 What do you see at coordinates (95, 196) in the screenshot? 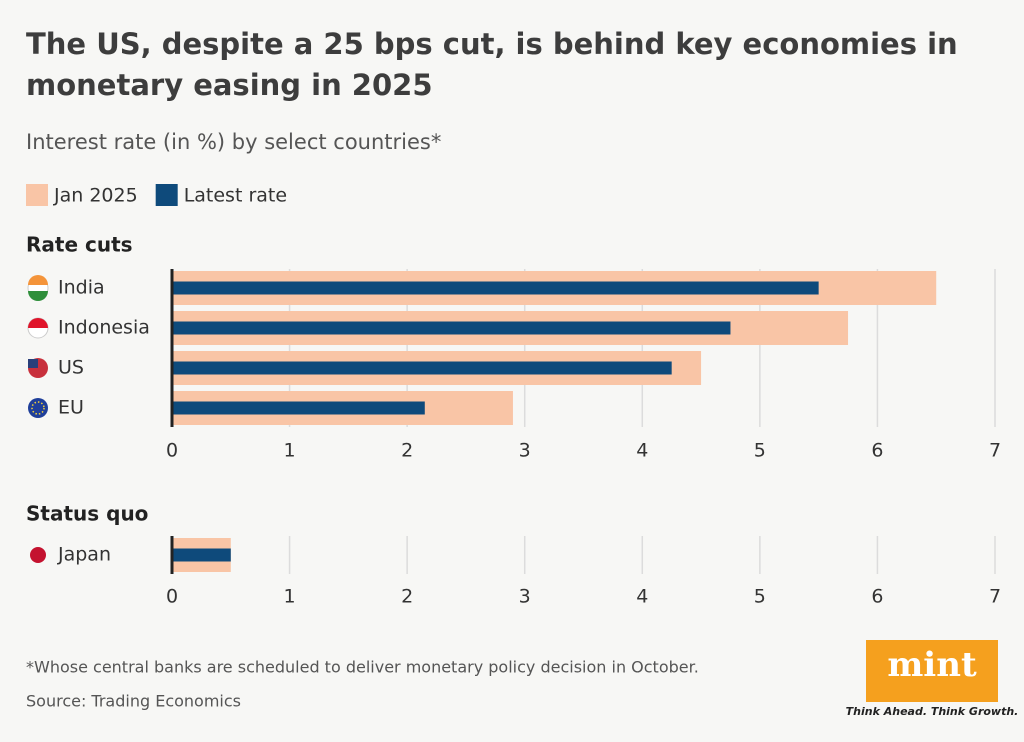
I see `legend-label: Jan 2025` at bounding box center [95, 196].